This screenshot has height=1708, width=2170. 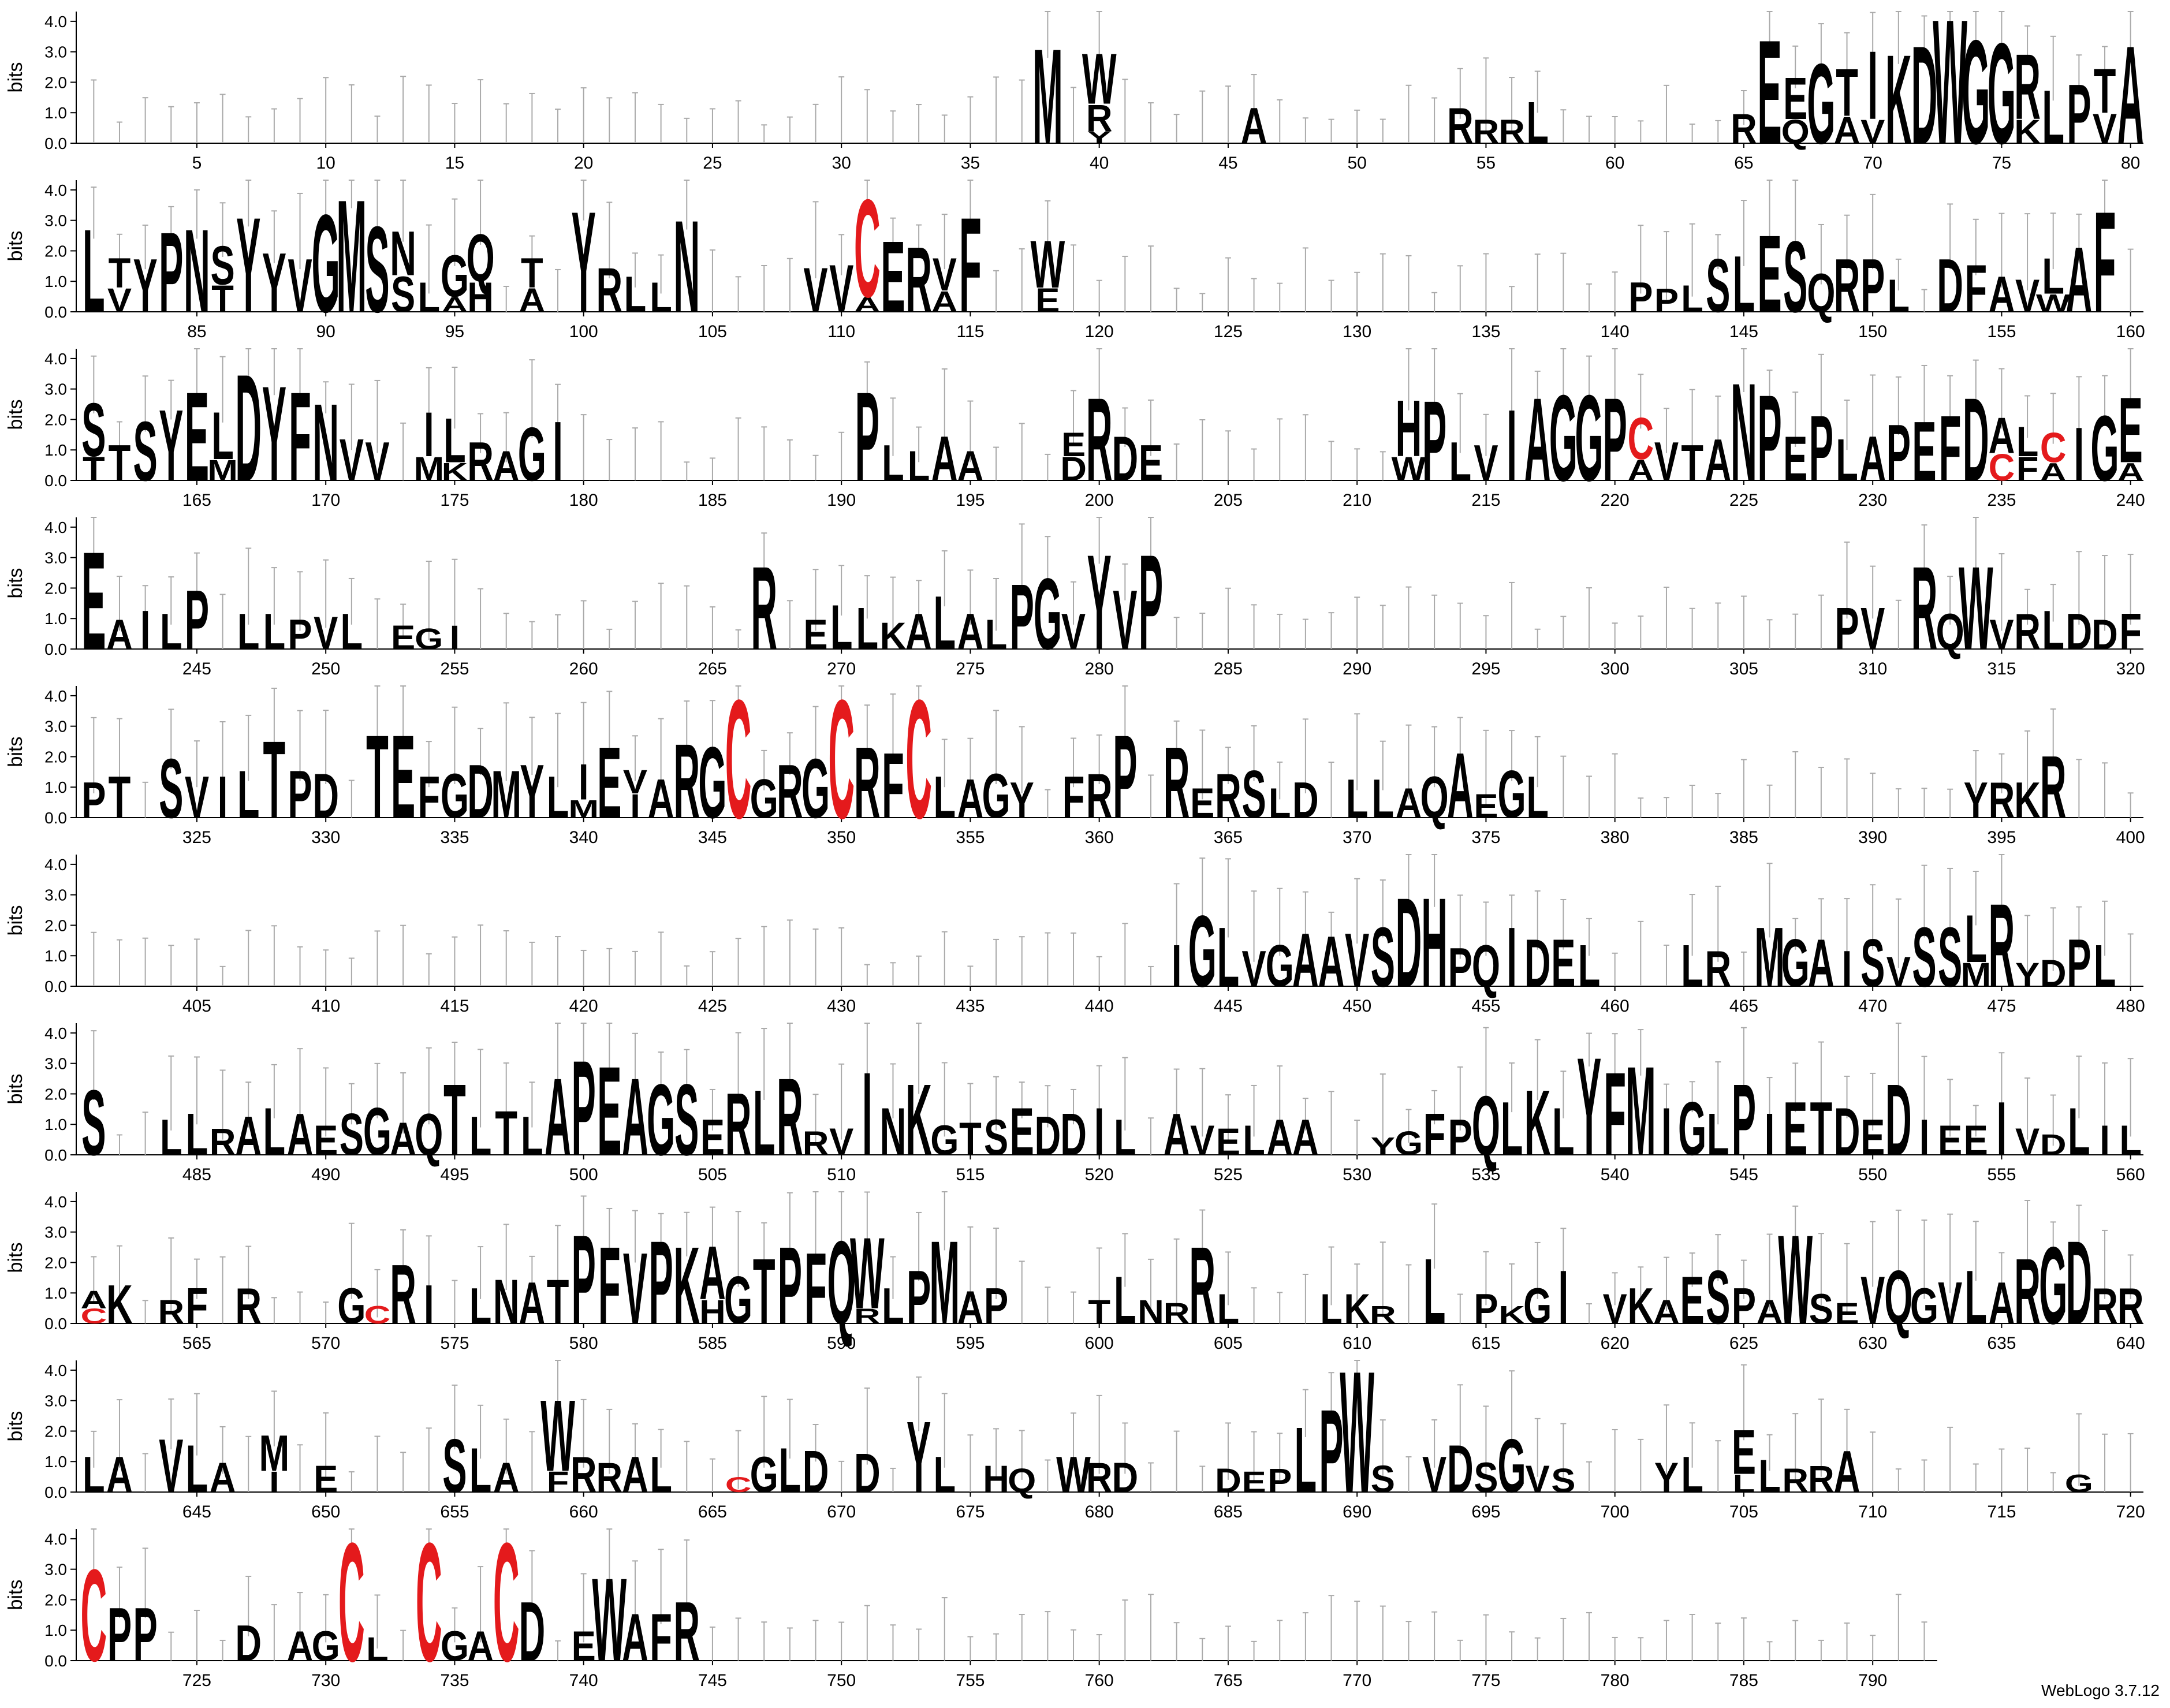 What do you see at coordinates (971, 1681) in the screenshot?
I see `x-tick-label: 755` at bounding box center [971, 1681].